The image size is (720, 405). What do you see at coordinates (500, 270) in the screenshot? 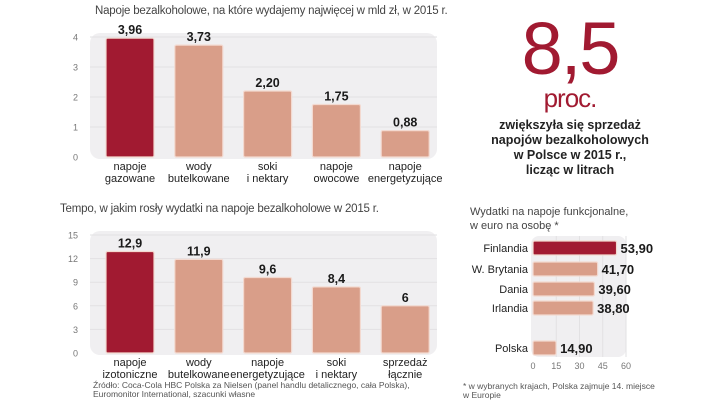
I see `chart3-category-label: W. Brytania` at bounding box center [500, 270].